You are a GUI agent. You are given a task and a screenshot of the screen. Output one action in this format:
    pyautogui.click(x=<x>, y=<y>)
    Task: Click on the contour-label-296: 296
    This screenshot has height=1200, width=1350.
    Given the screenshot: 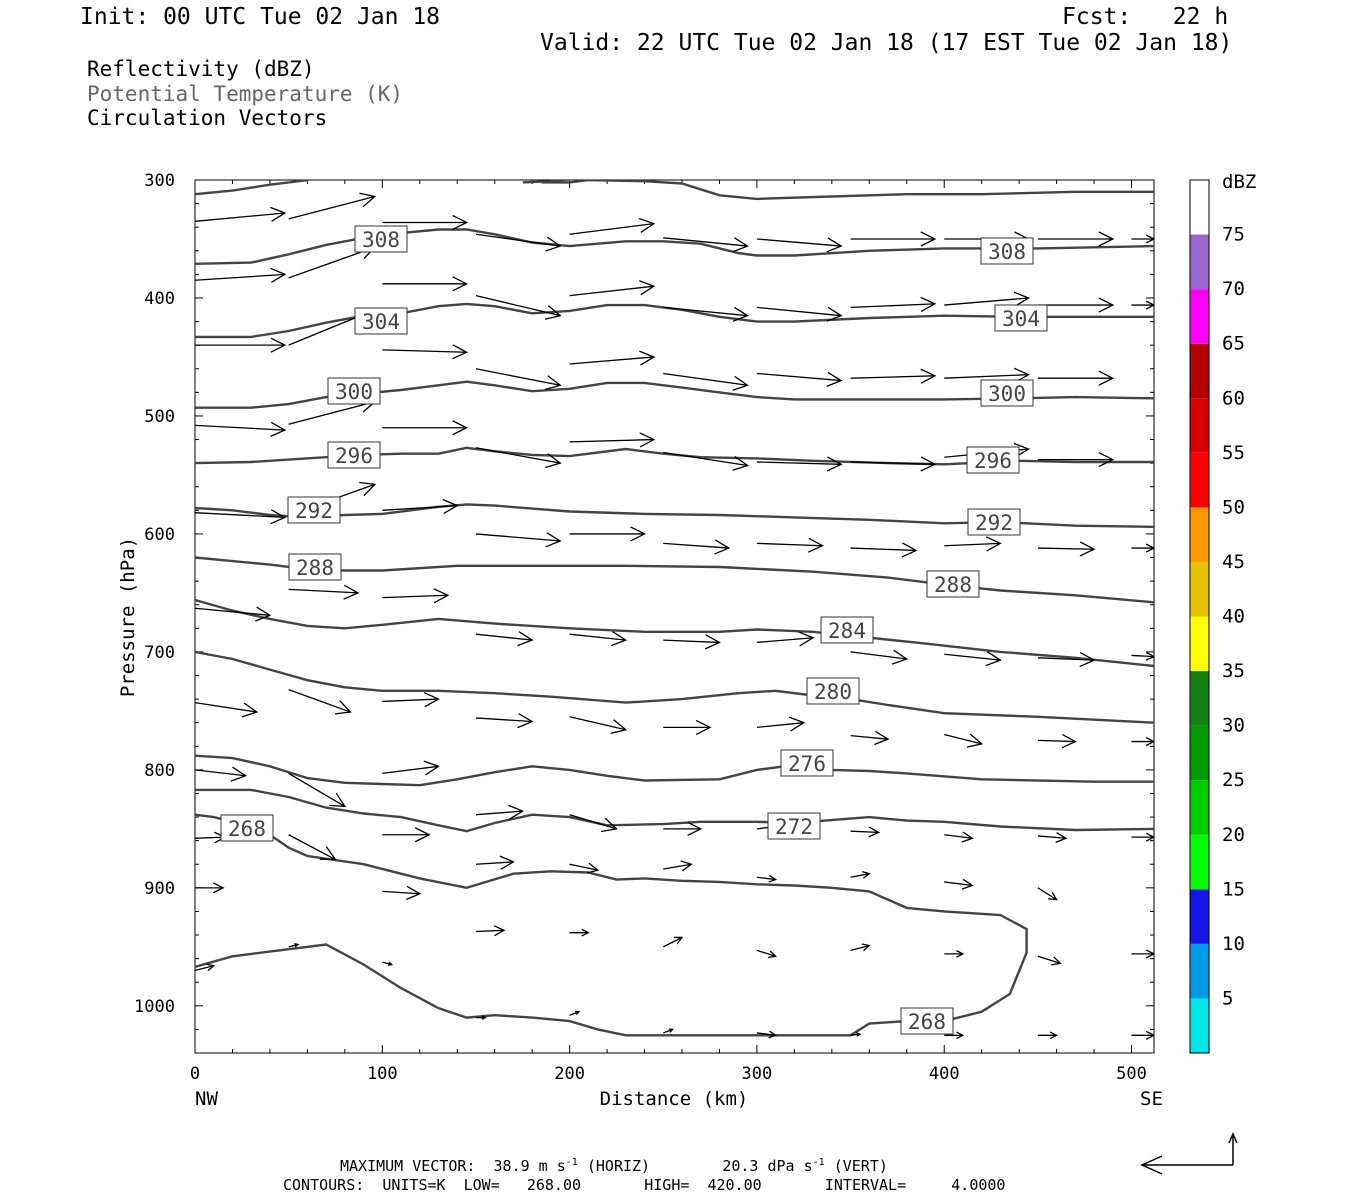 What is the action you would take?
    pyautogui.click(x=993, y=461)
    